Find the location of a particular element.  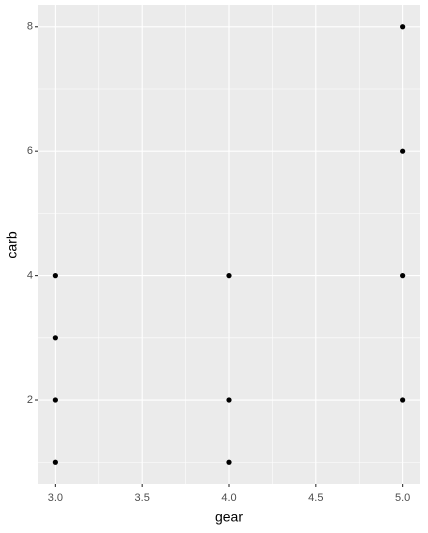

y-tick-label: 2 is located at coordinates (30, 400).